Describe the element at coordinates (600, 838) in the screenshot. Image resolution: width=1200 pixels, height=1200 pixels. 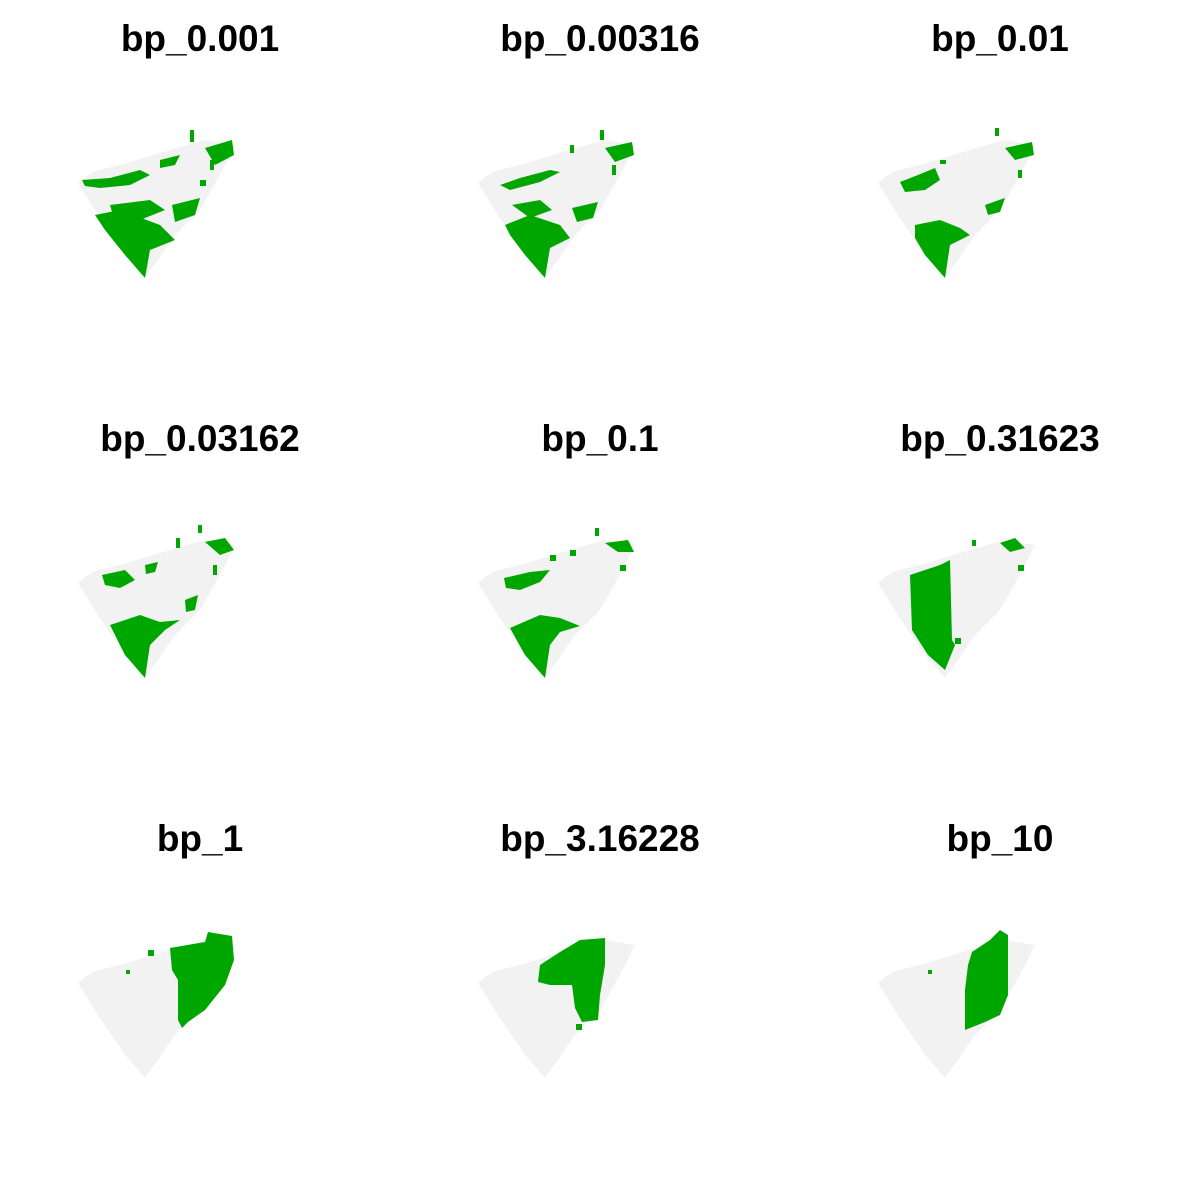
I see `panel-title: bp_3.16228` at that location.